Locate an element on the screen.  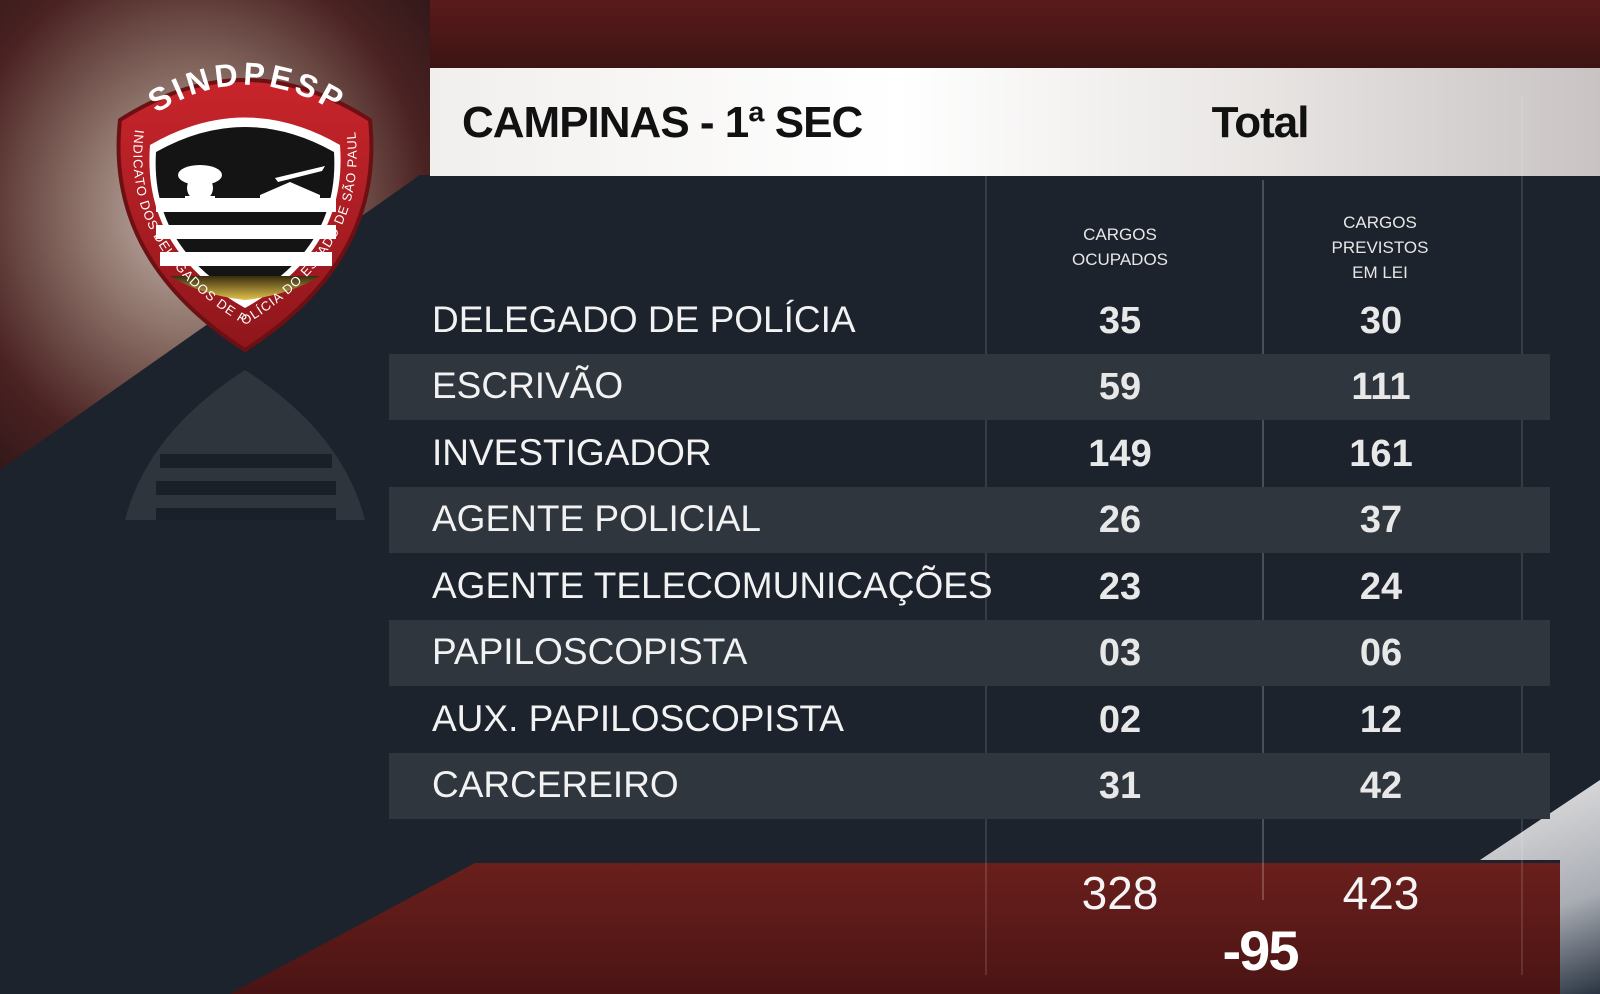
logo-reflection is located at coordinates (245, 445).